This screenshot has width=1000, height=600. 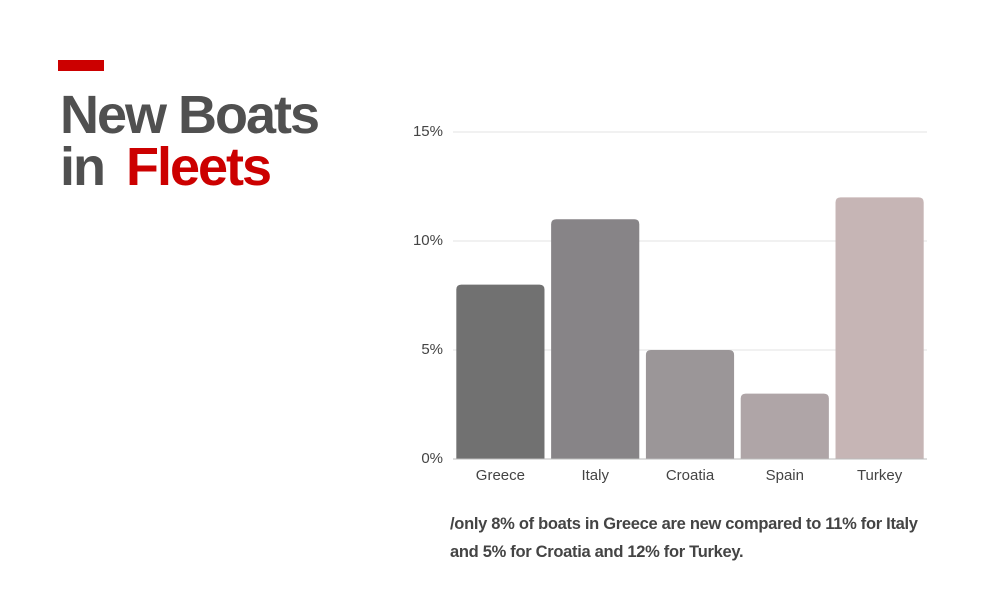 I want to click on x-tick-label: Italy, so click(x=595, y=475).